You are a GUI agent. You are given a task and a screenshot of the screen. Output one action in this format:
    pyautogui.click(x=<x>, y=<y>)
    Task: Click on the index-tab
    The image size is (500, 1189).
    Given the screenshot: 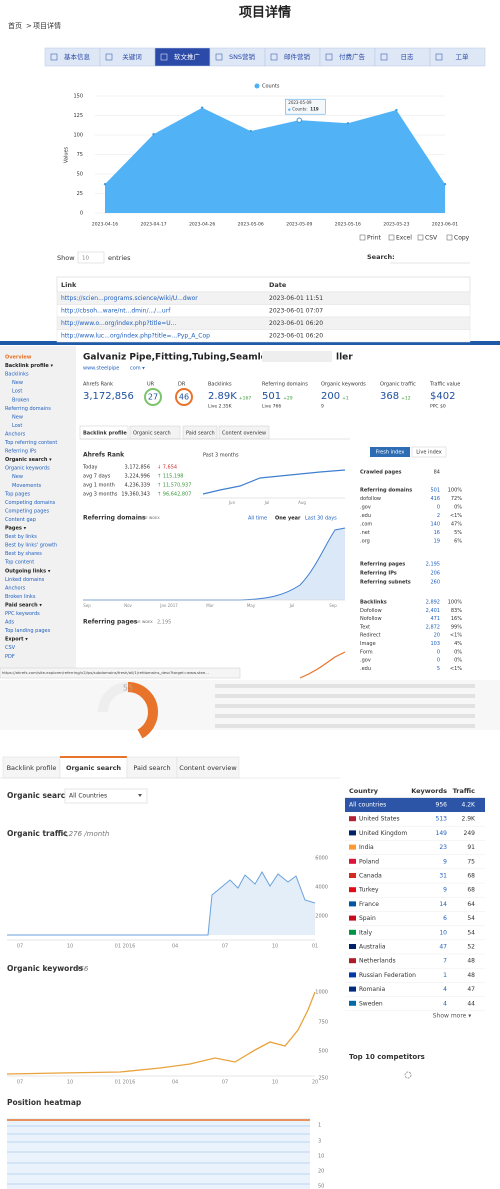 What is the action you would take?
    pyautogui.click(x=390, y=452)
    